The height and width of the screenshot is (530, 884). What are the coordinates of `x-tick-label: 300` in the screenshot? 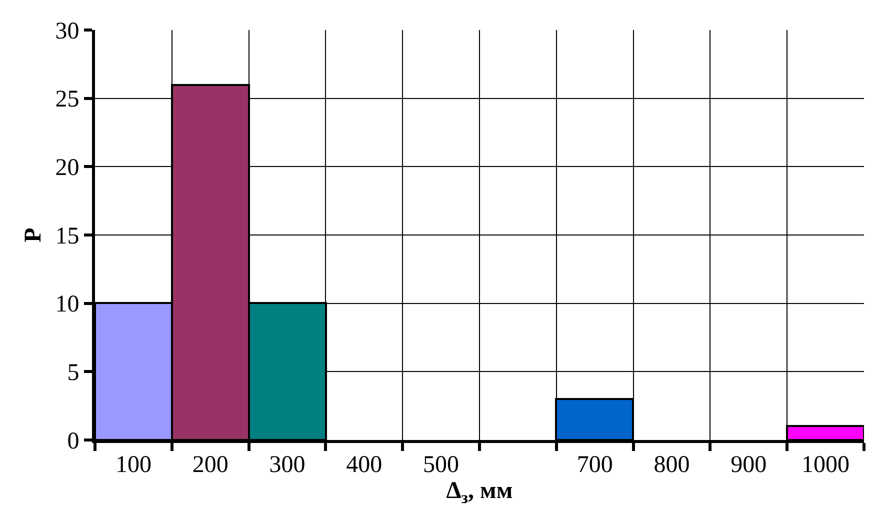 It's located at (287, 465).